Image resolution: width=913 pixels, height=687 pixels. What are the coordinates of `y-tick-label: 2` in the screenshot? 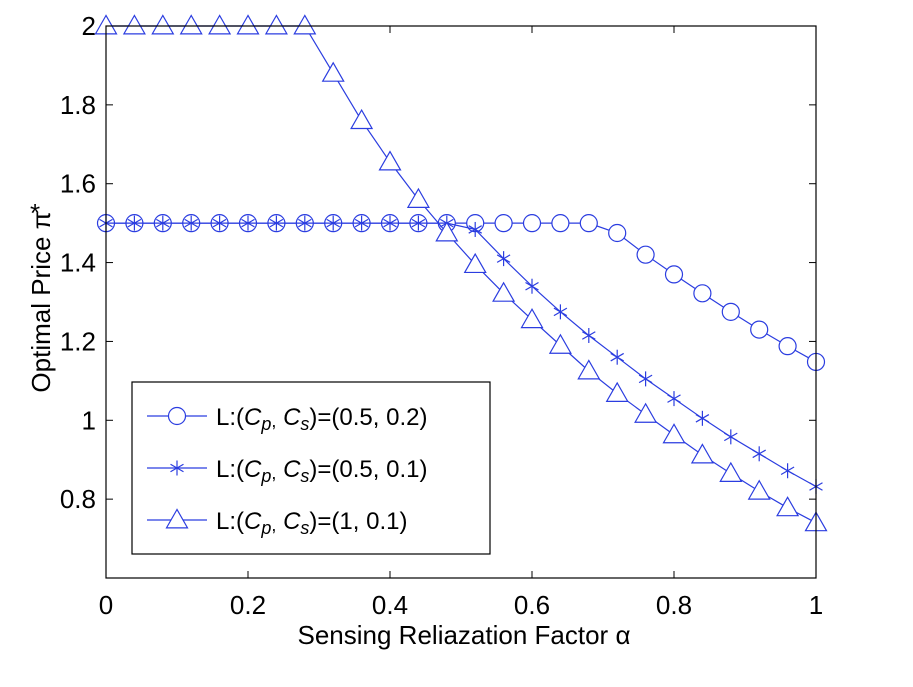 It's located at (89, 26).